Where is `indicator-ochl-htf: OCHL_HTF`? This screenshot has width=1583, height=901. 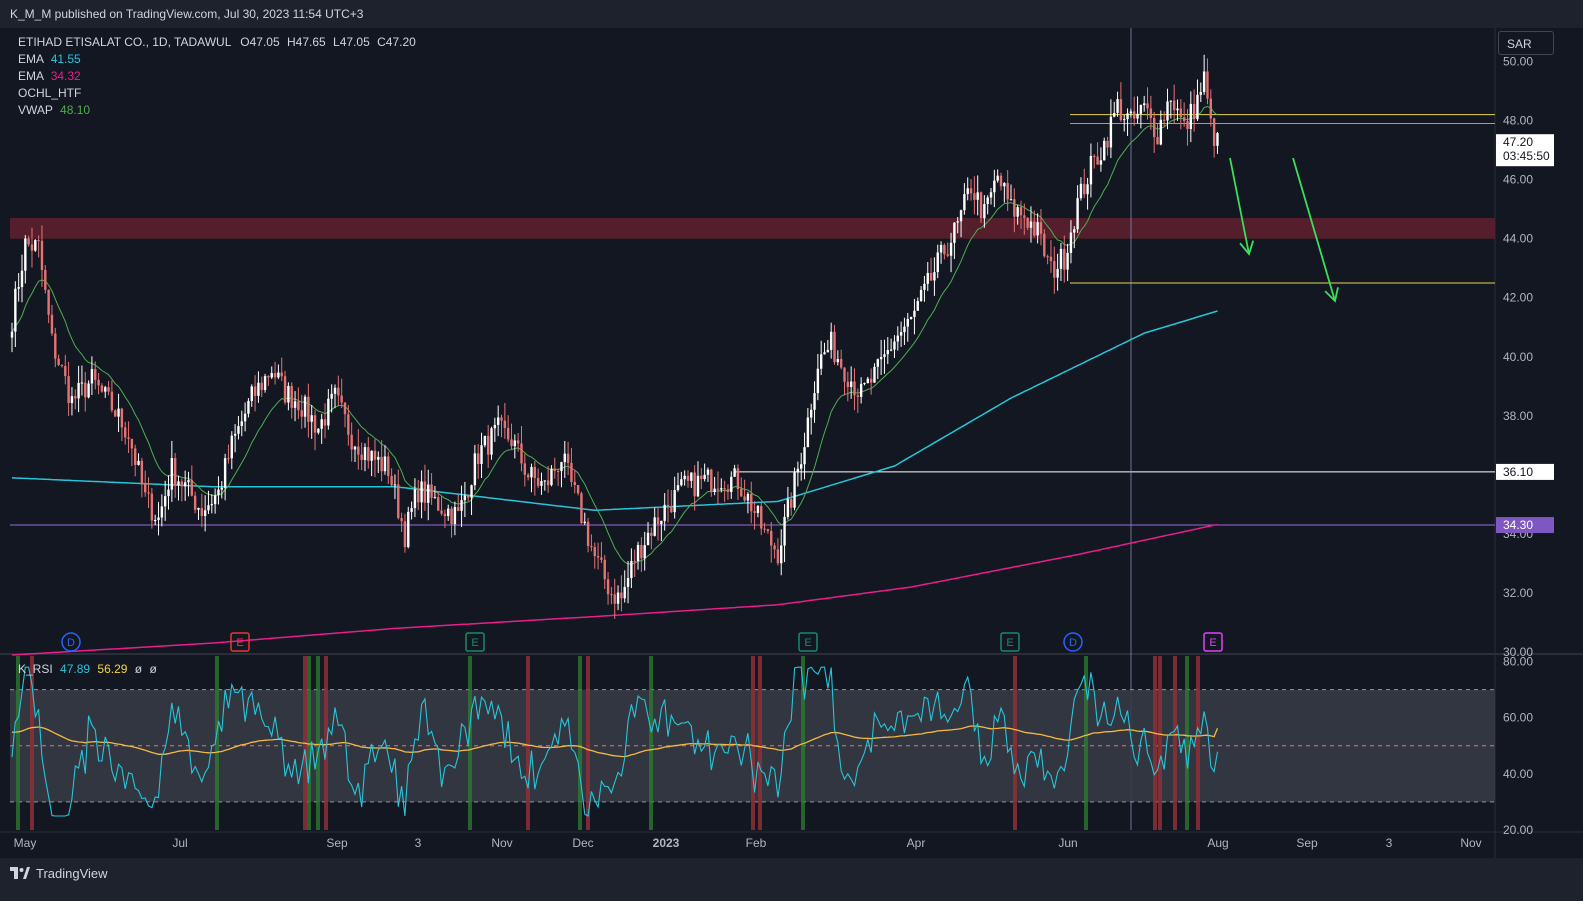 indicator-ochl-htf: OCHL_HTF is located at coordinates (217, 93).